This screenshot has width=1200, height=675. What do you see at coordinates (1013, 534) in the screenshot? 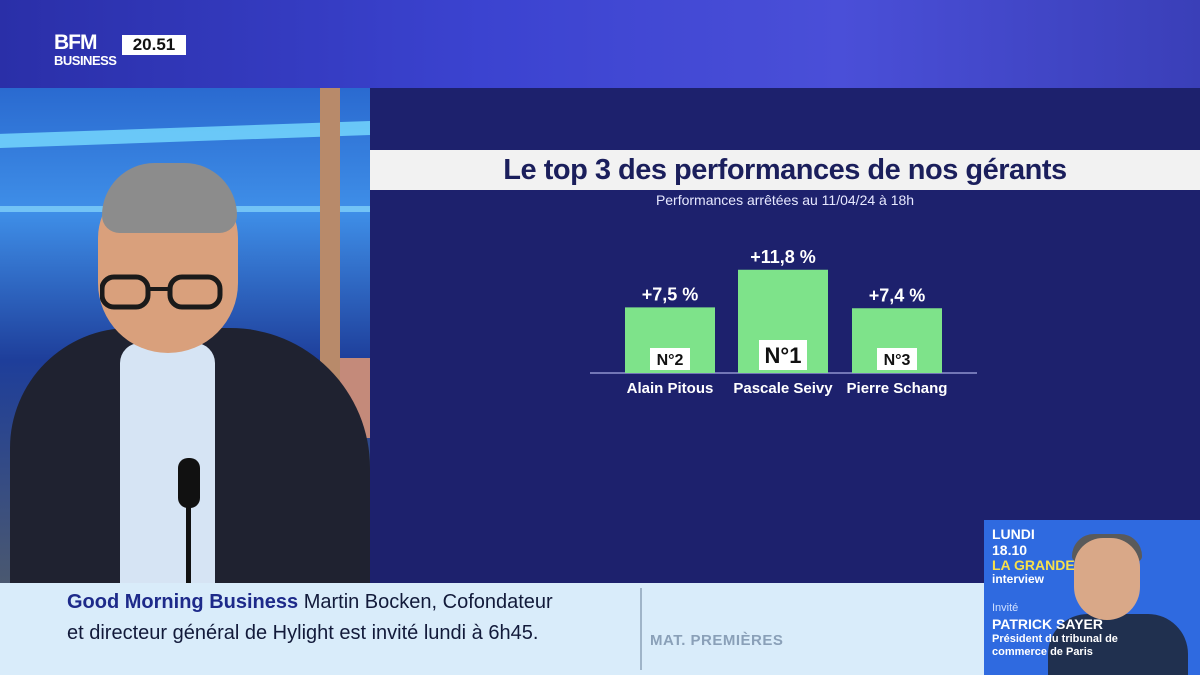
I see `promo-day: LUNDI` at bounding box center [1013, 534].